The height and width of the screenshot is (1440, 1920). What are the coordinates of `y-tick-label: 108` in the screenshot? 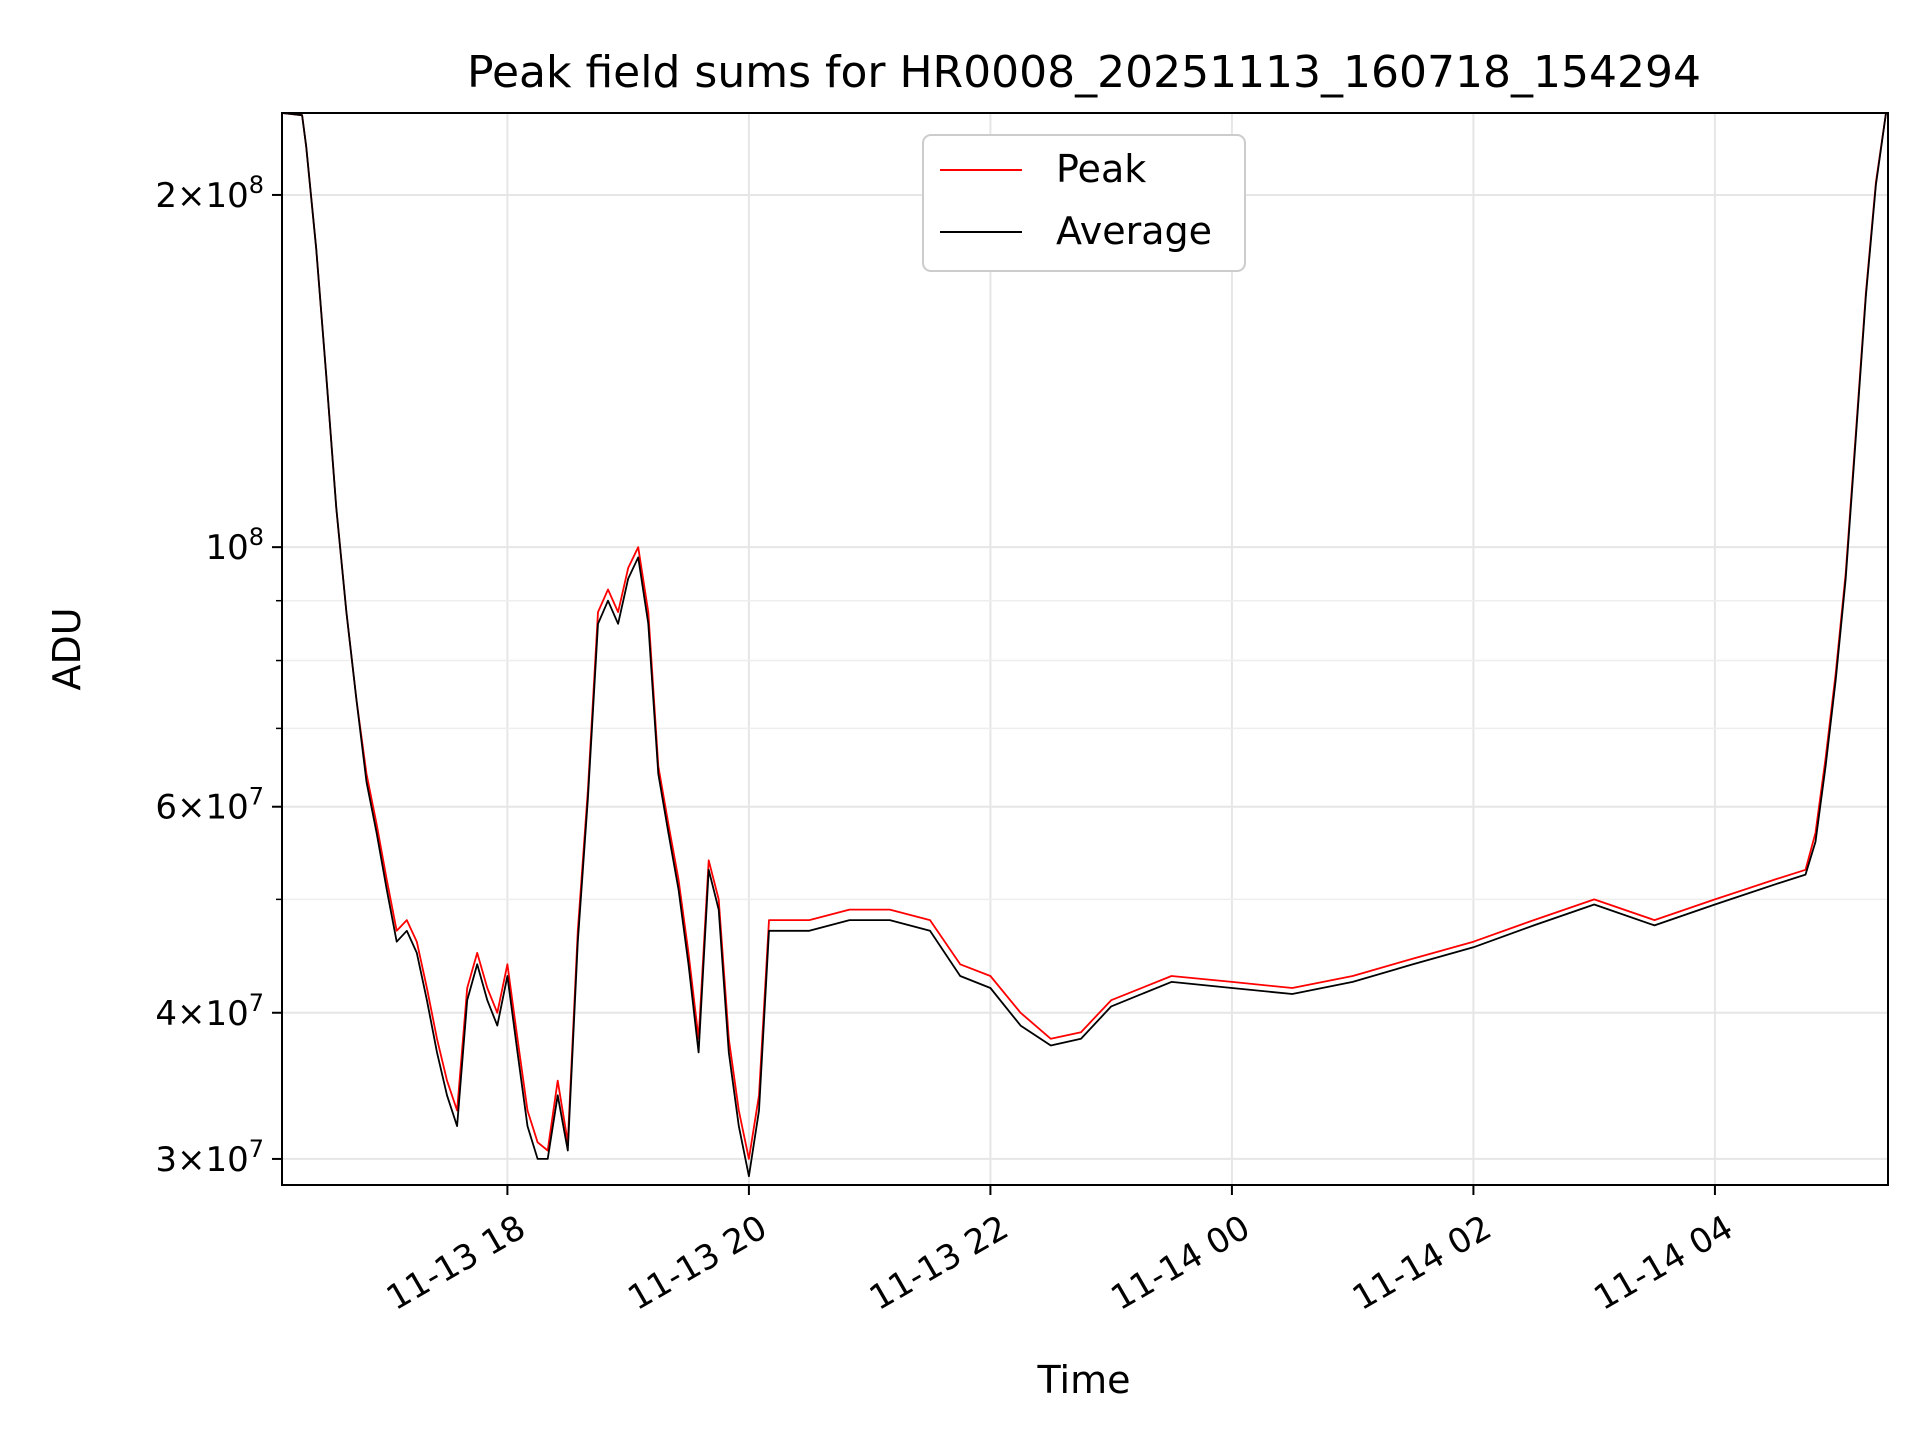 It's located at (234, 545).